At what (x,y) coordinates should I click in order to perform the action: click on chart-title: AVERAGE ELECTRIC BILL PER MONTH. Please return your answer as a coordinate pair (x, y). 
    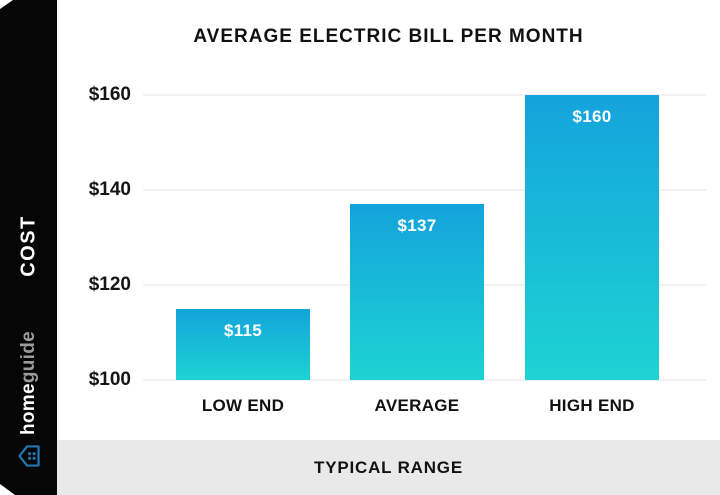
    Looking at the image, I should click on (388, 36).